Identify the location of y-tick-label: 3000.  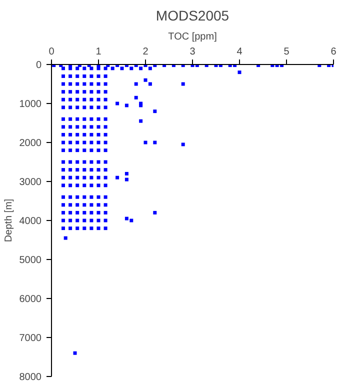
(30, 182).